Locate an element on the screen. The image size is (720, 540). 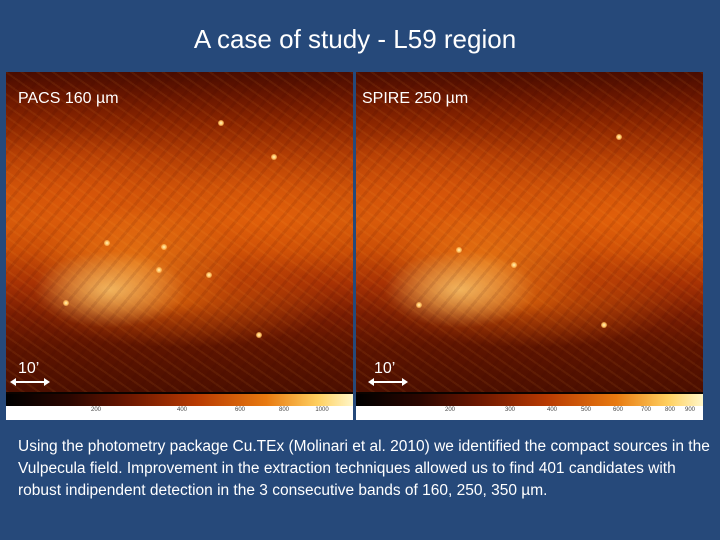
colorbar-tick: 300 is located at coordinates (510, 410).